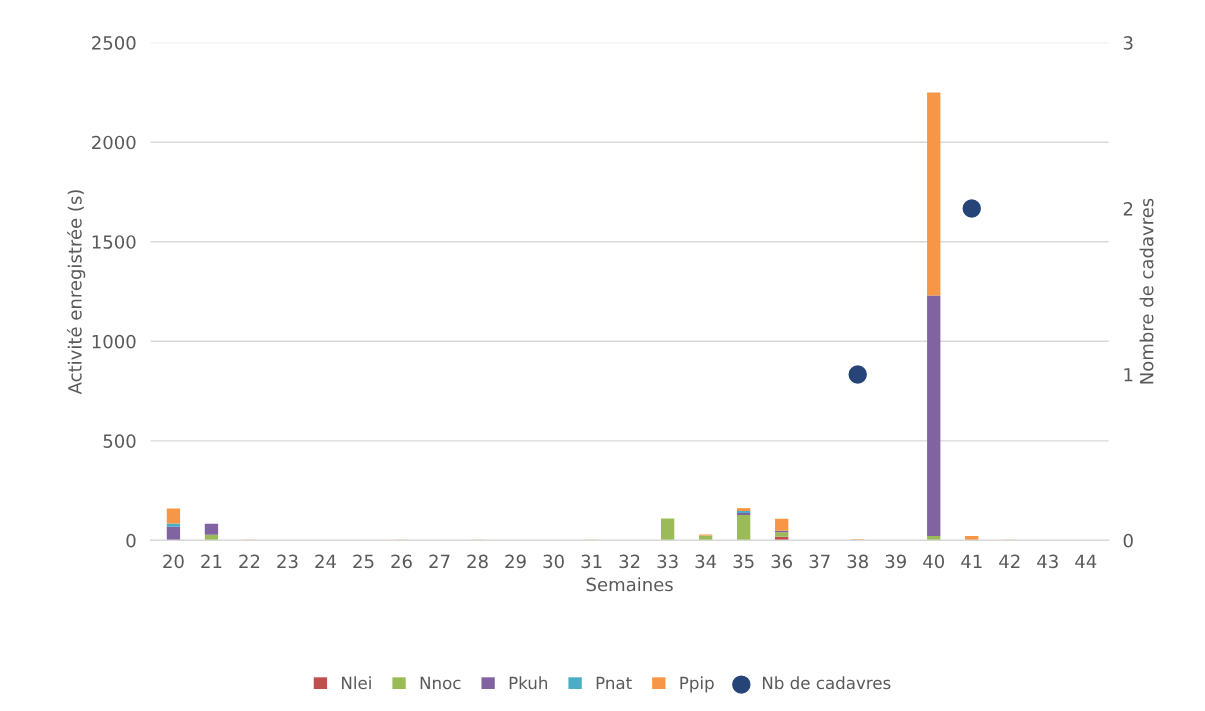 This screenshot has width=1205, height=711. Describe the element at coordinates (211, 561) in the screenshot. I see `x-tick-label: 21` at that location.